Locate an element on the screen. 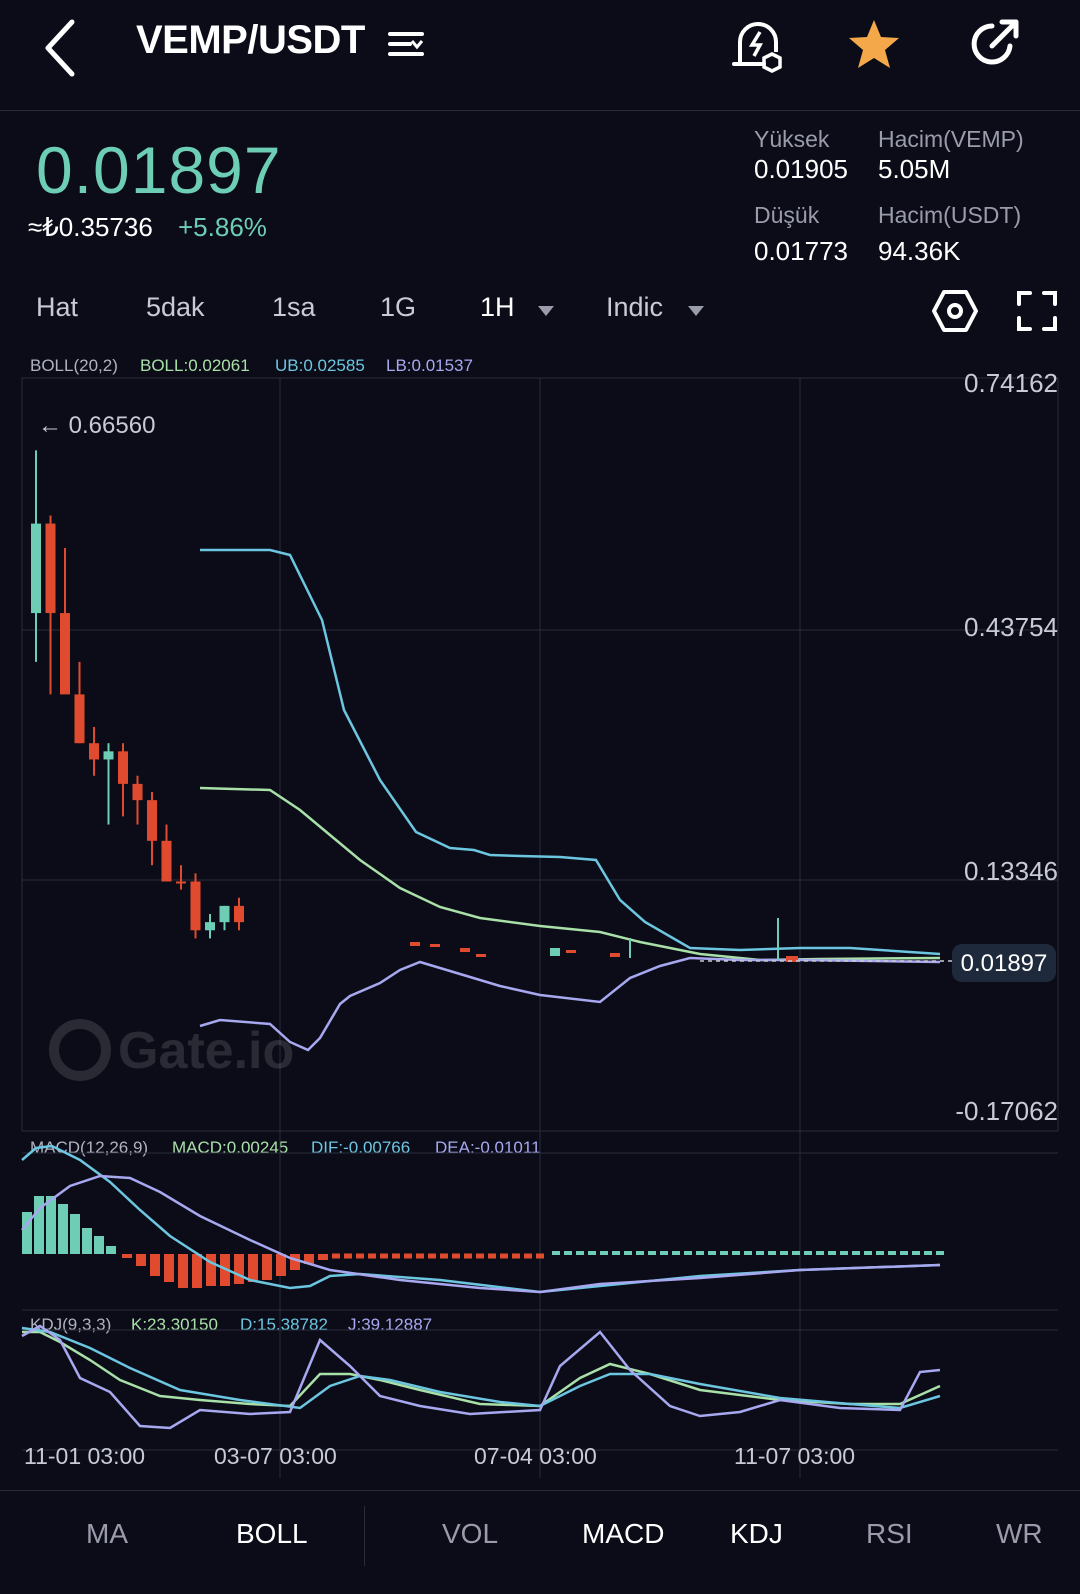  fiat-price: ≈₺0.35736 is located at coordinates (90, 227).